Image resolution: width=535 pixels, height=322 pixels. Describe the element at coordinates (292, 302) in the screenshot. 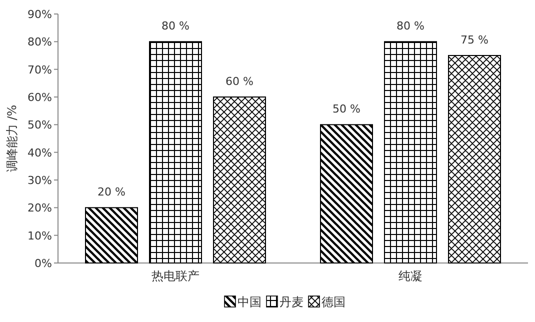

I see `legend-label: 丹麦` at that location.